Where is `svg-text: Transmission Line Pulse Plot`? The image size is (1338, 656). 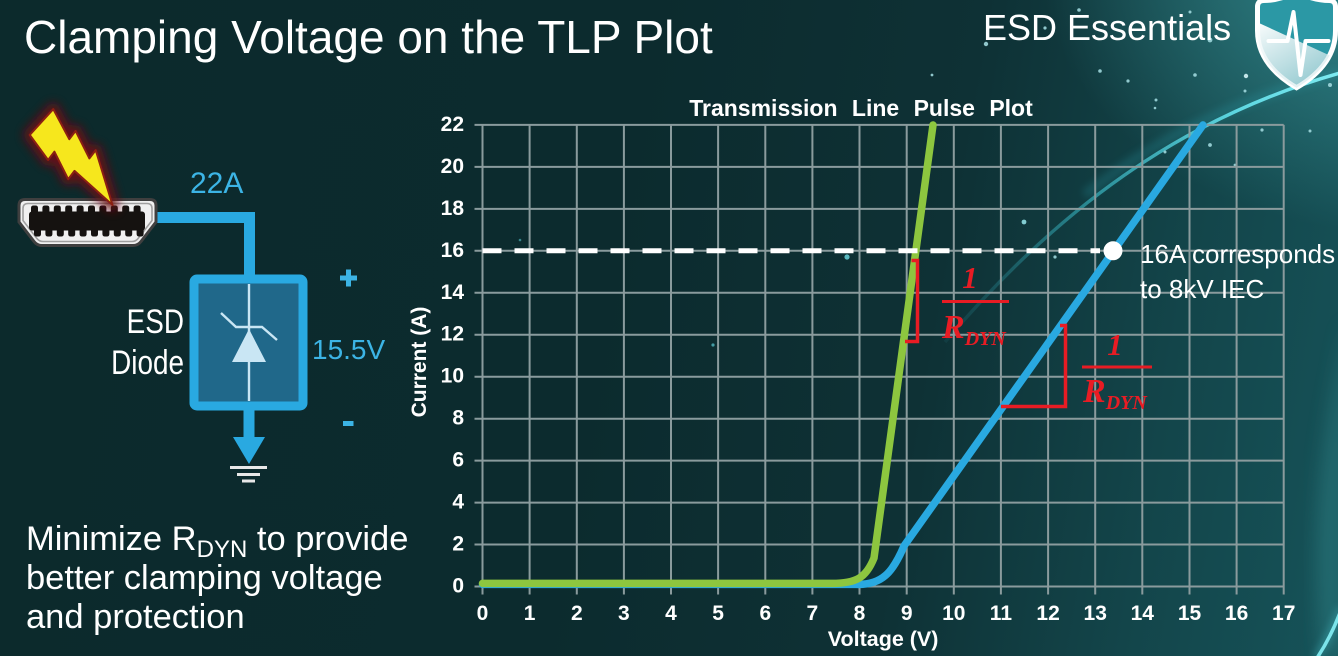
svg-text: Transmission Line Pulse Plot is located at coordinates (861, 108).